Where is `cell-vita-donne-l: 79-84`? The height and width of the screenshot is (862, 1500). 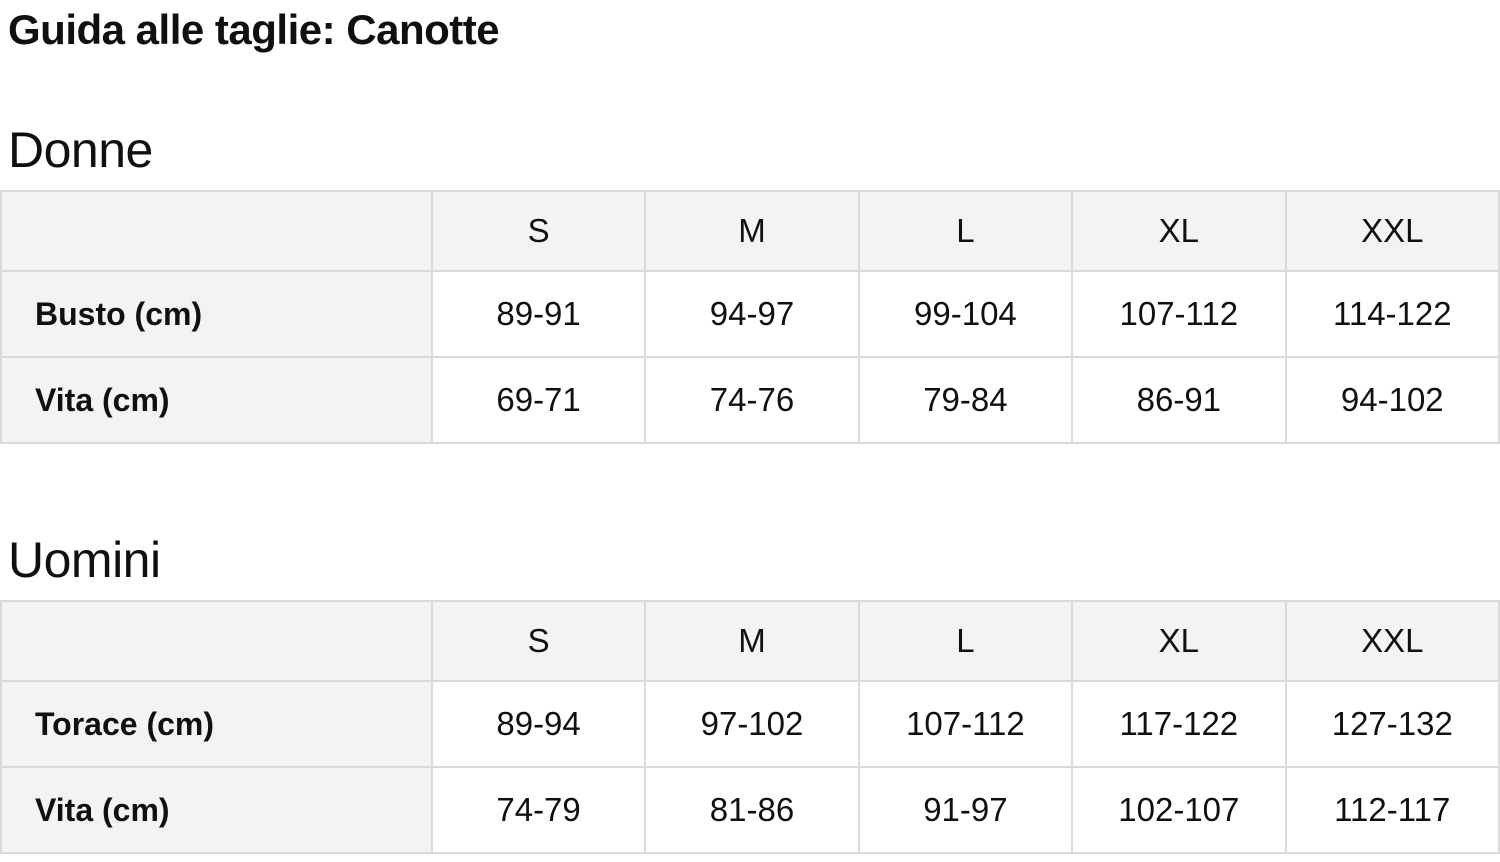 cell-vita-donne-l: 79-84 is located at coordinates (965, 400).